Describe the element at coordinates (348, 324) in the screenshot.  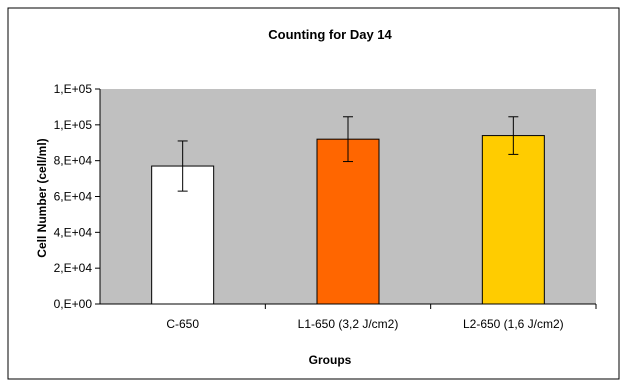
I see `x-tick-label: L1-650 (3,2 J/cm2)` at that location.